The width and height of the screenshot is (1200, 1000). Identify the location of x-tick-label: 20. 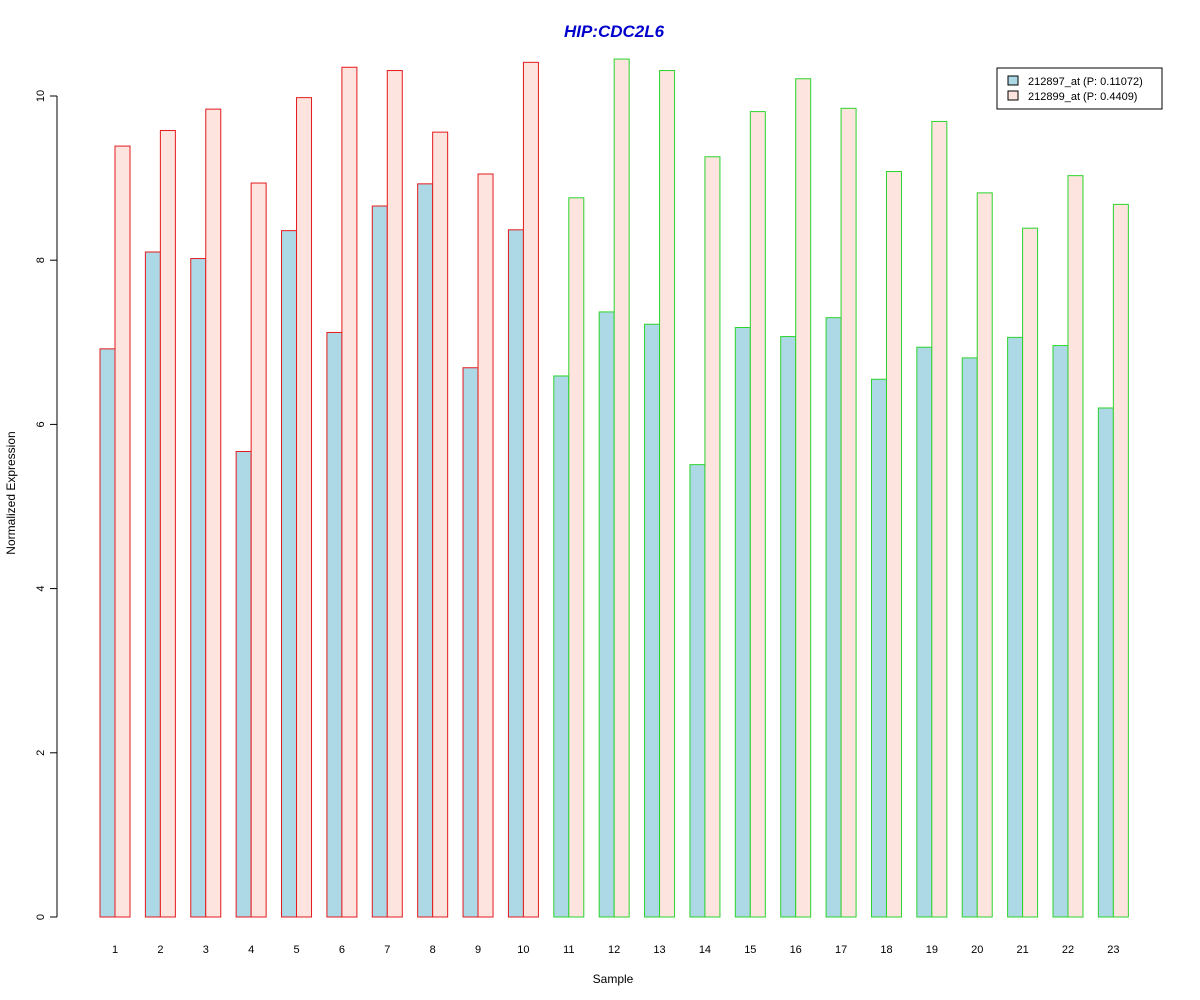
(977, 950).